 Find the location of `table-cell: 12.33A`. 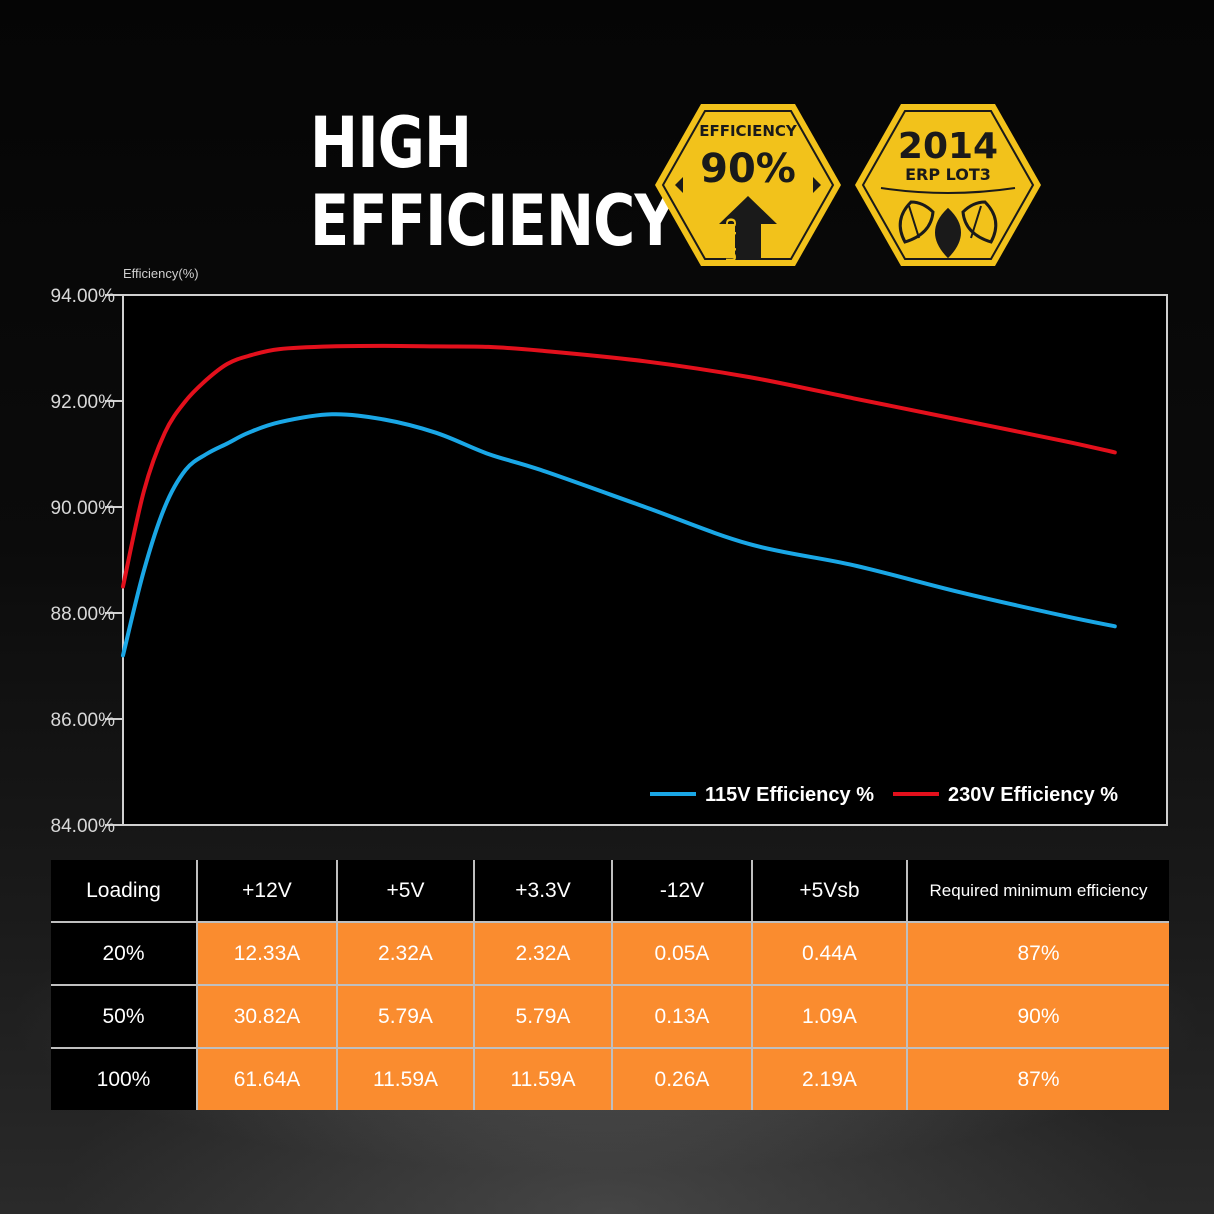

table-cell: 12.33A is located at coordinates (267, 953).